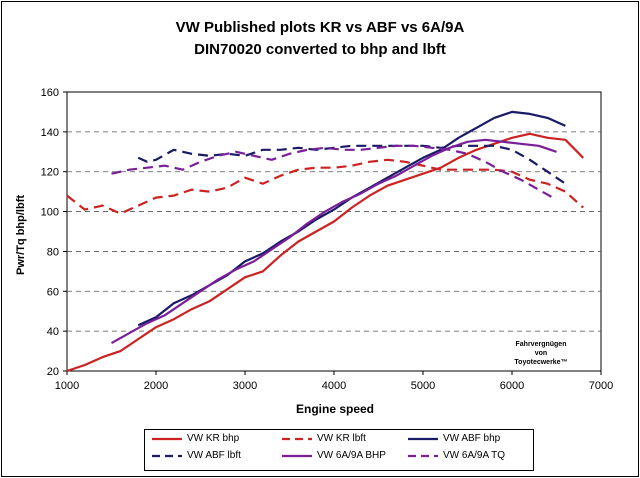  What do you see at coordinates (423, 386) in the screenshot?
I see `x-tick-label: 5000` at bounding box center [423, 386].